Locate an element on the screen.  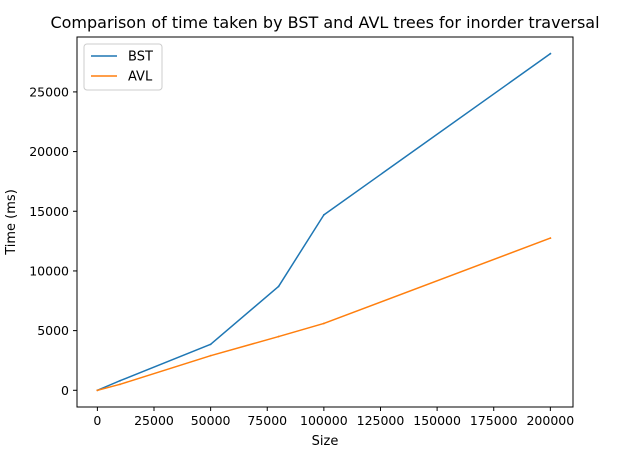
y-tick-label: 10000 is located at coordinates (49, 270).